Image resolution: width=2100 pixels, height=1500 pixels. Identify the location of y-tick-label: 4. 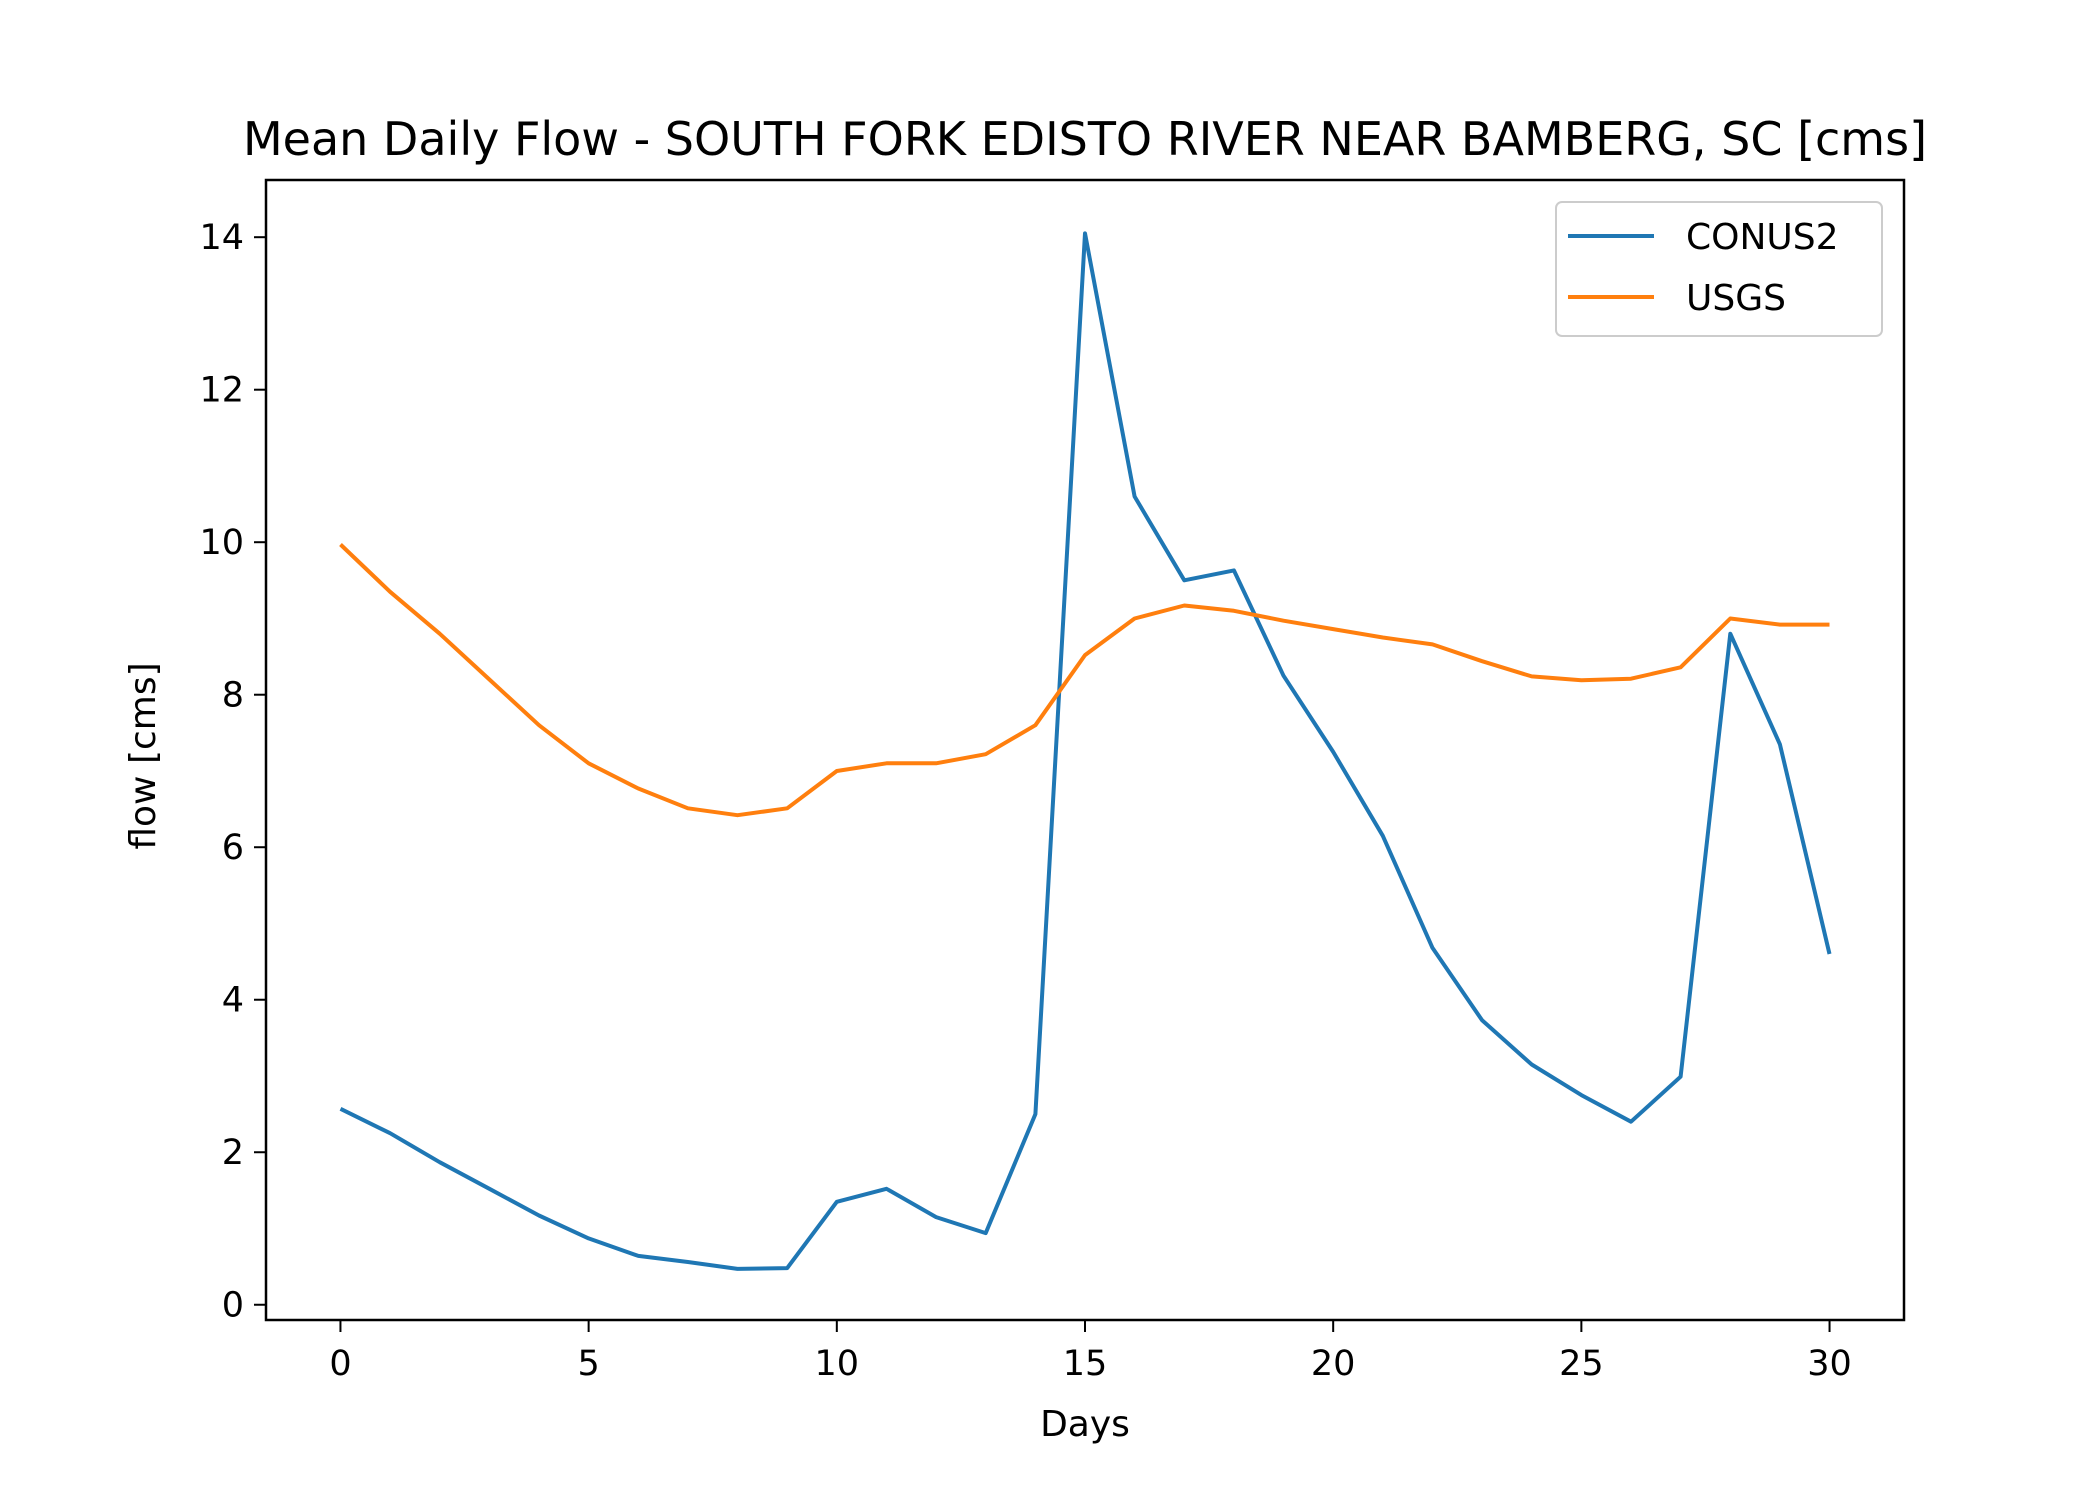
(233, 1001).